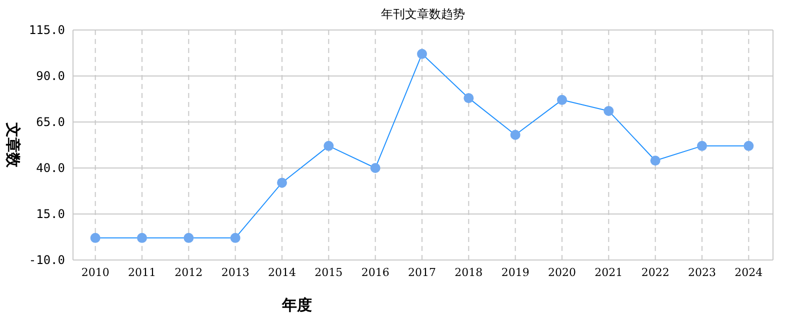 The height and width of the screenshot is (330, 798). What do you see at coordinates (562, 272) in the screenshot?
I see `x-tick-label: 2020` at bounding box center [562, 272].